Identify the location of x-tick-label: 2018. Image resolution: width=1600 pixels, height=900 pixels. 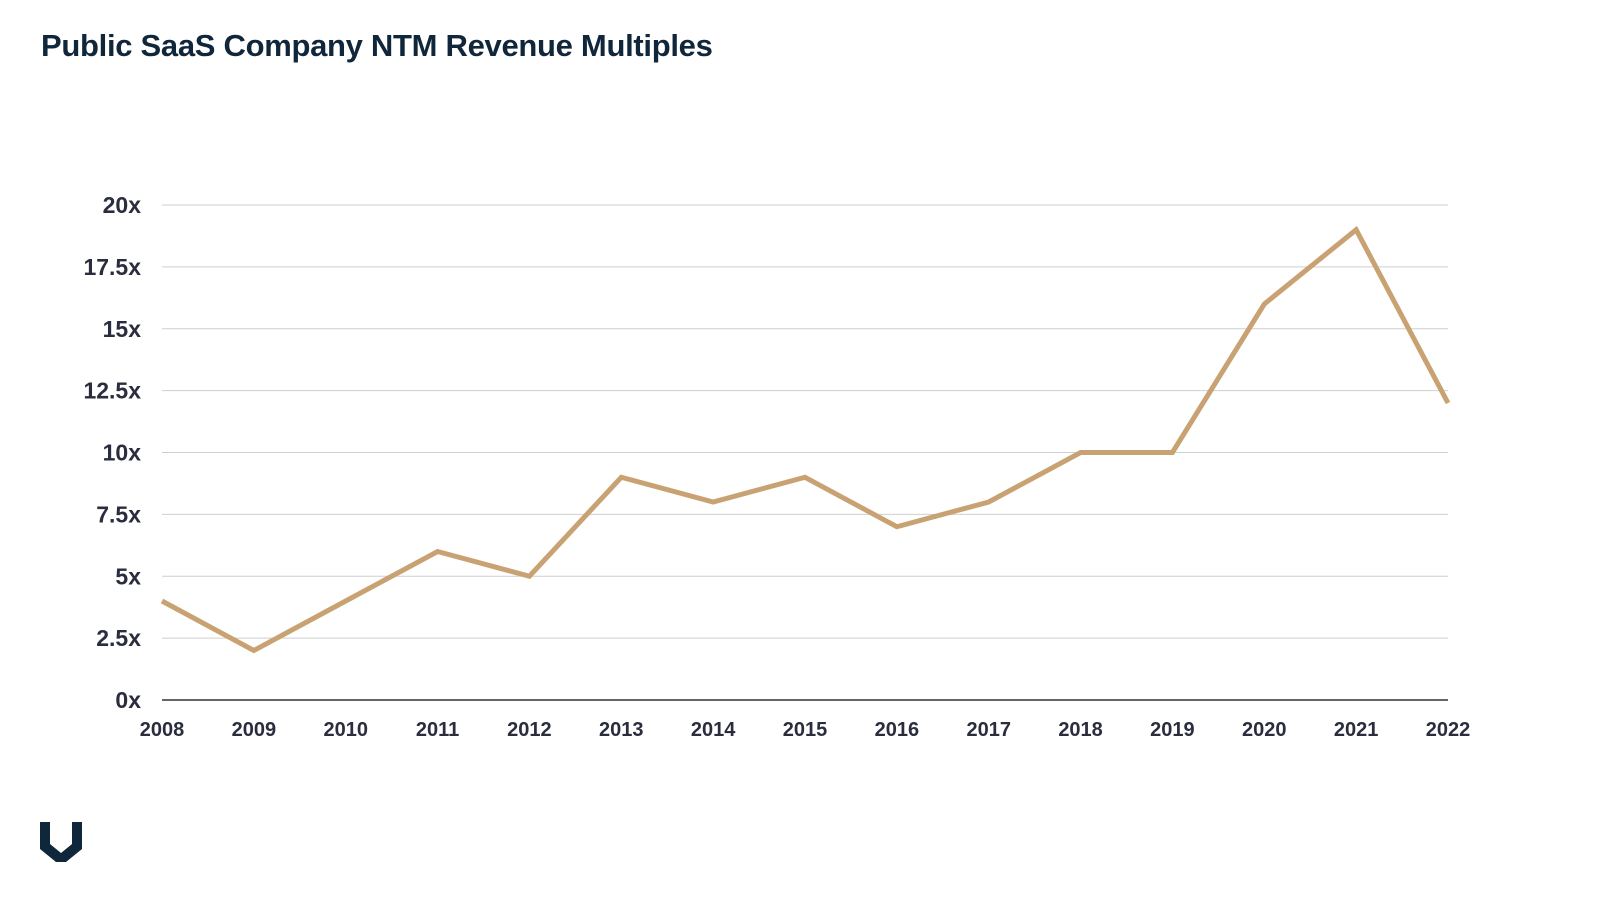
(1080, 730).